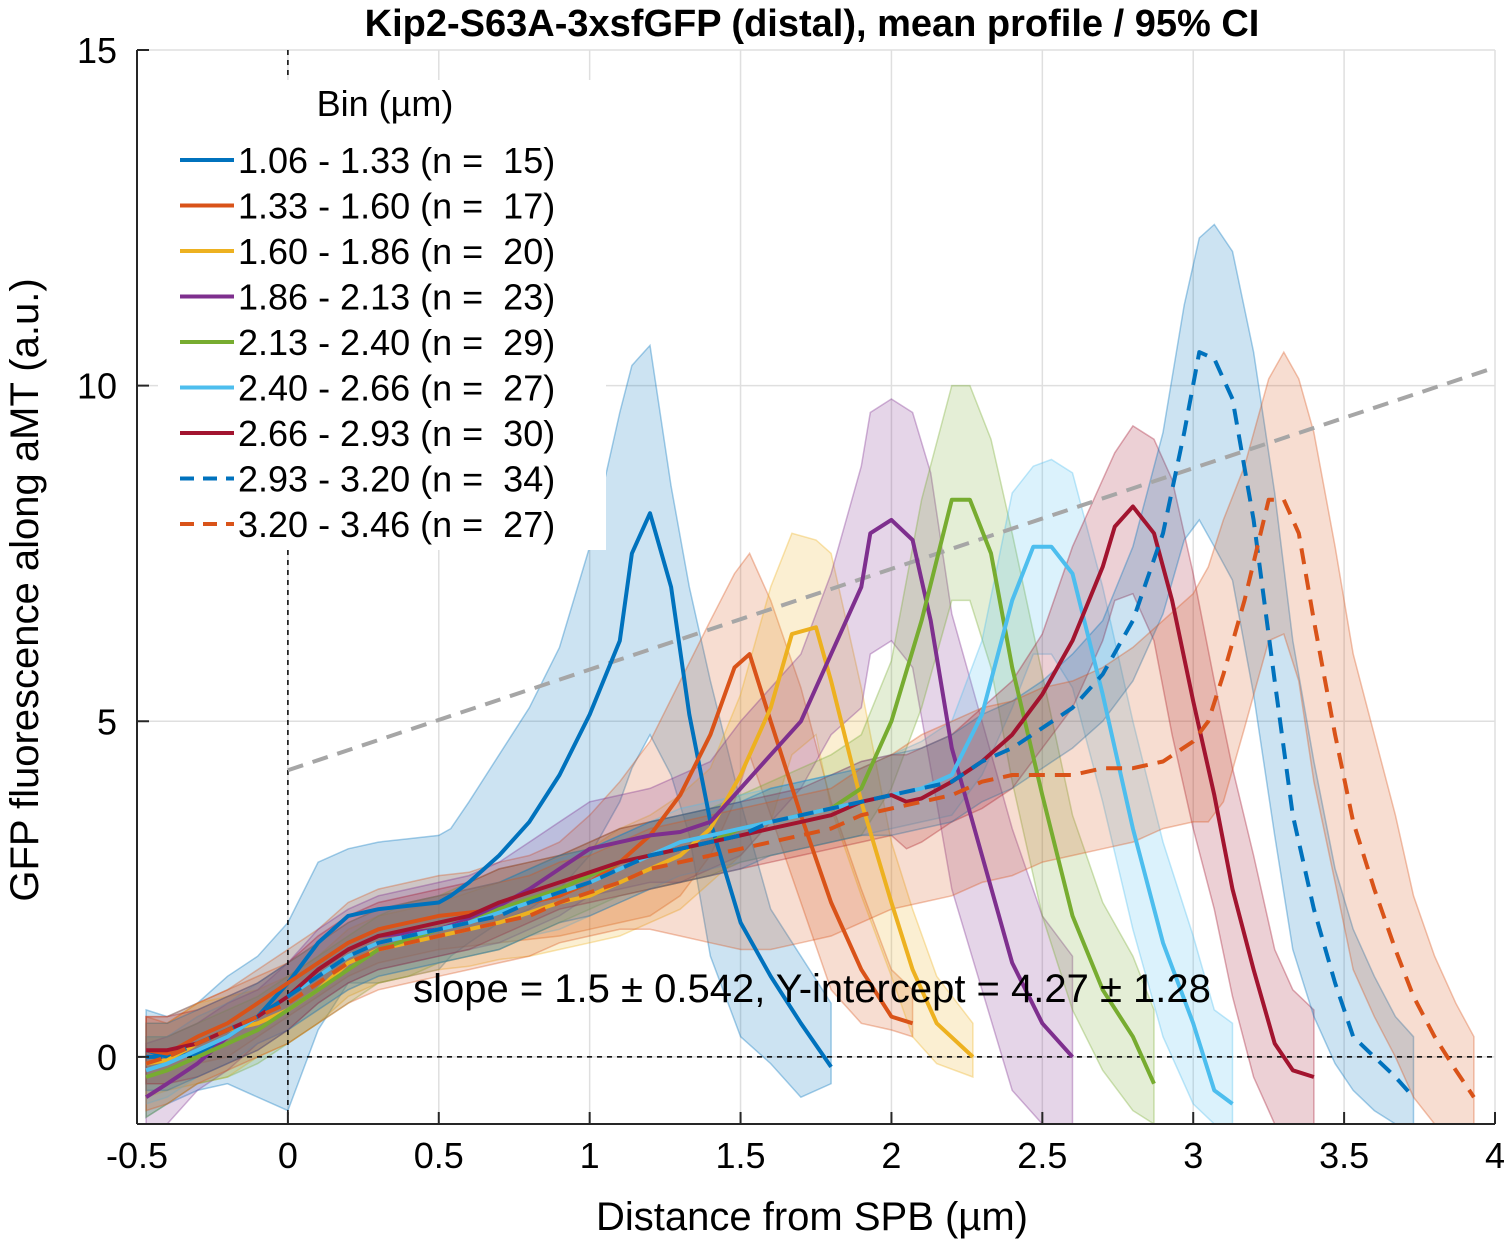  I want to click on x-tick-label: 3.5, so click(1344, 1155).